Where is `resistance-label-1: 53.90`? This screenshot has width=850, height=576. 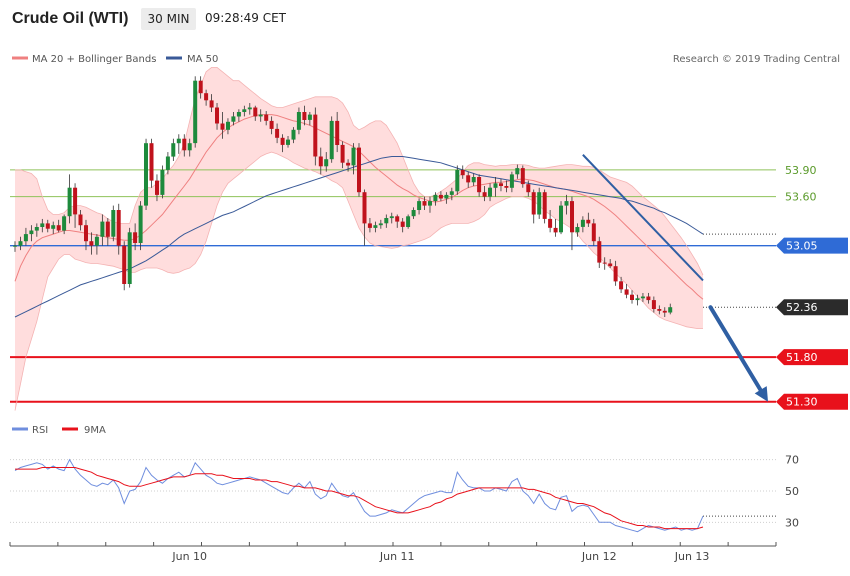
resistance-label-1: 53.90 is located at coordinates (801, 170).